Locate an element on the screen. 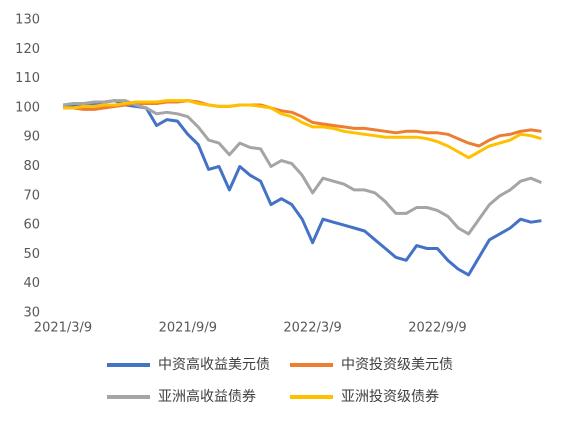 The width and height of the screenshot is (572, 423). y-tick-label: 50 is located at coordinates (31, 254).